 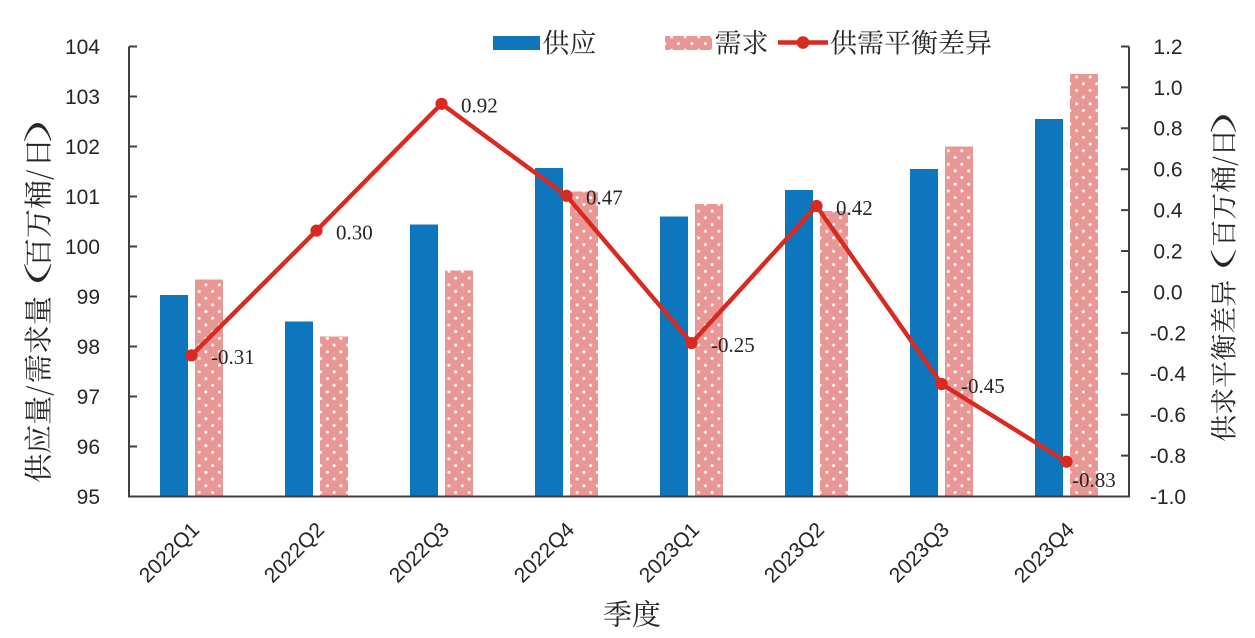 I want to click on svg-text: -0.25, so click(x=733, y=345).